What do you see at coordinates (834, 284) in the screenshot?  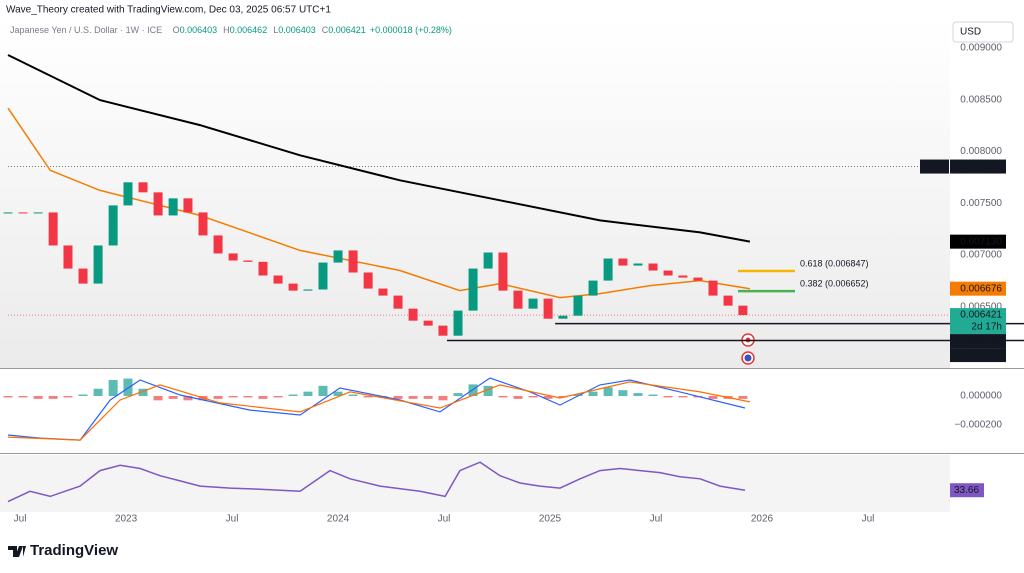 I see `fib-label: 0.382 (0.006652)` at bounding box center [834, 284].